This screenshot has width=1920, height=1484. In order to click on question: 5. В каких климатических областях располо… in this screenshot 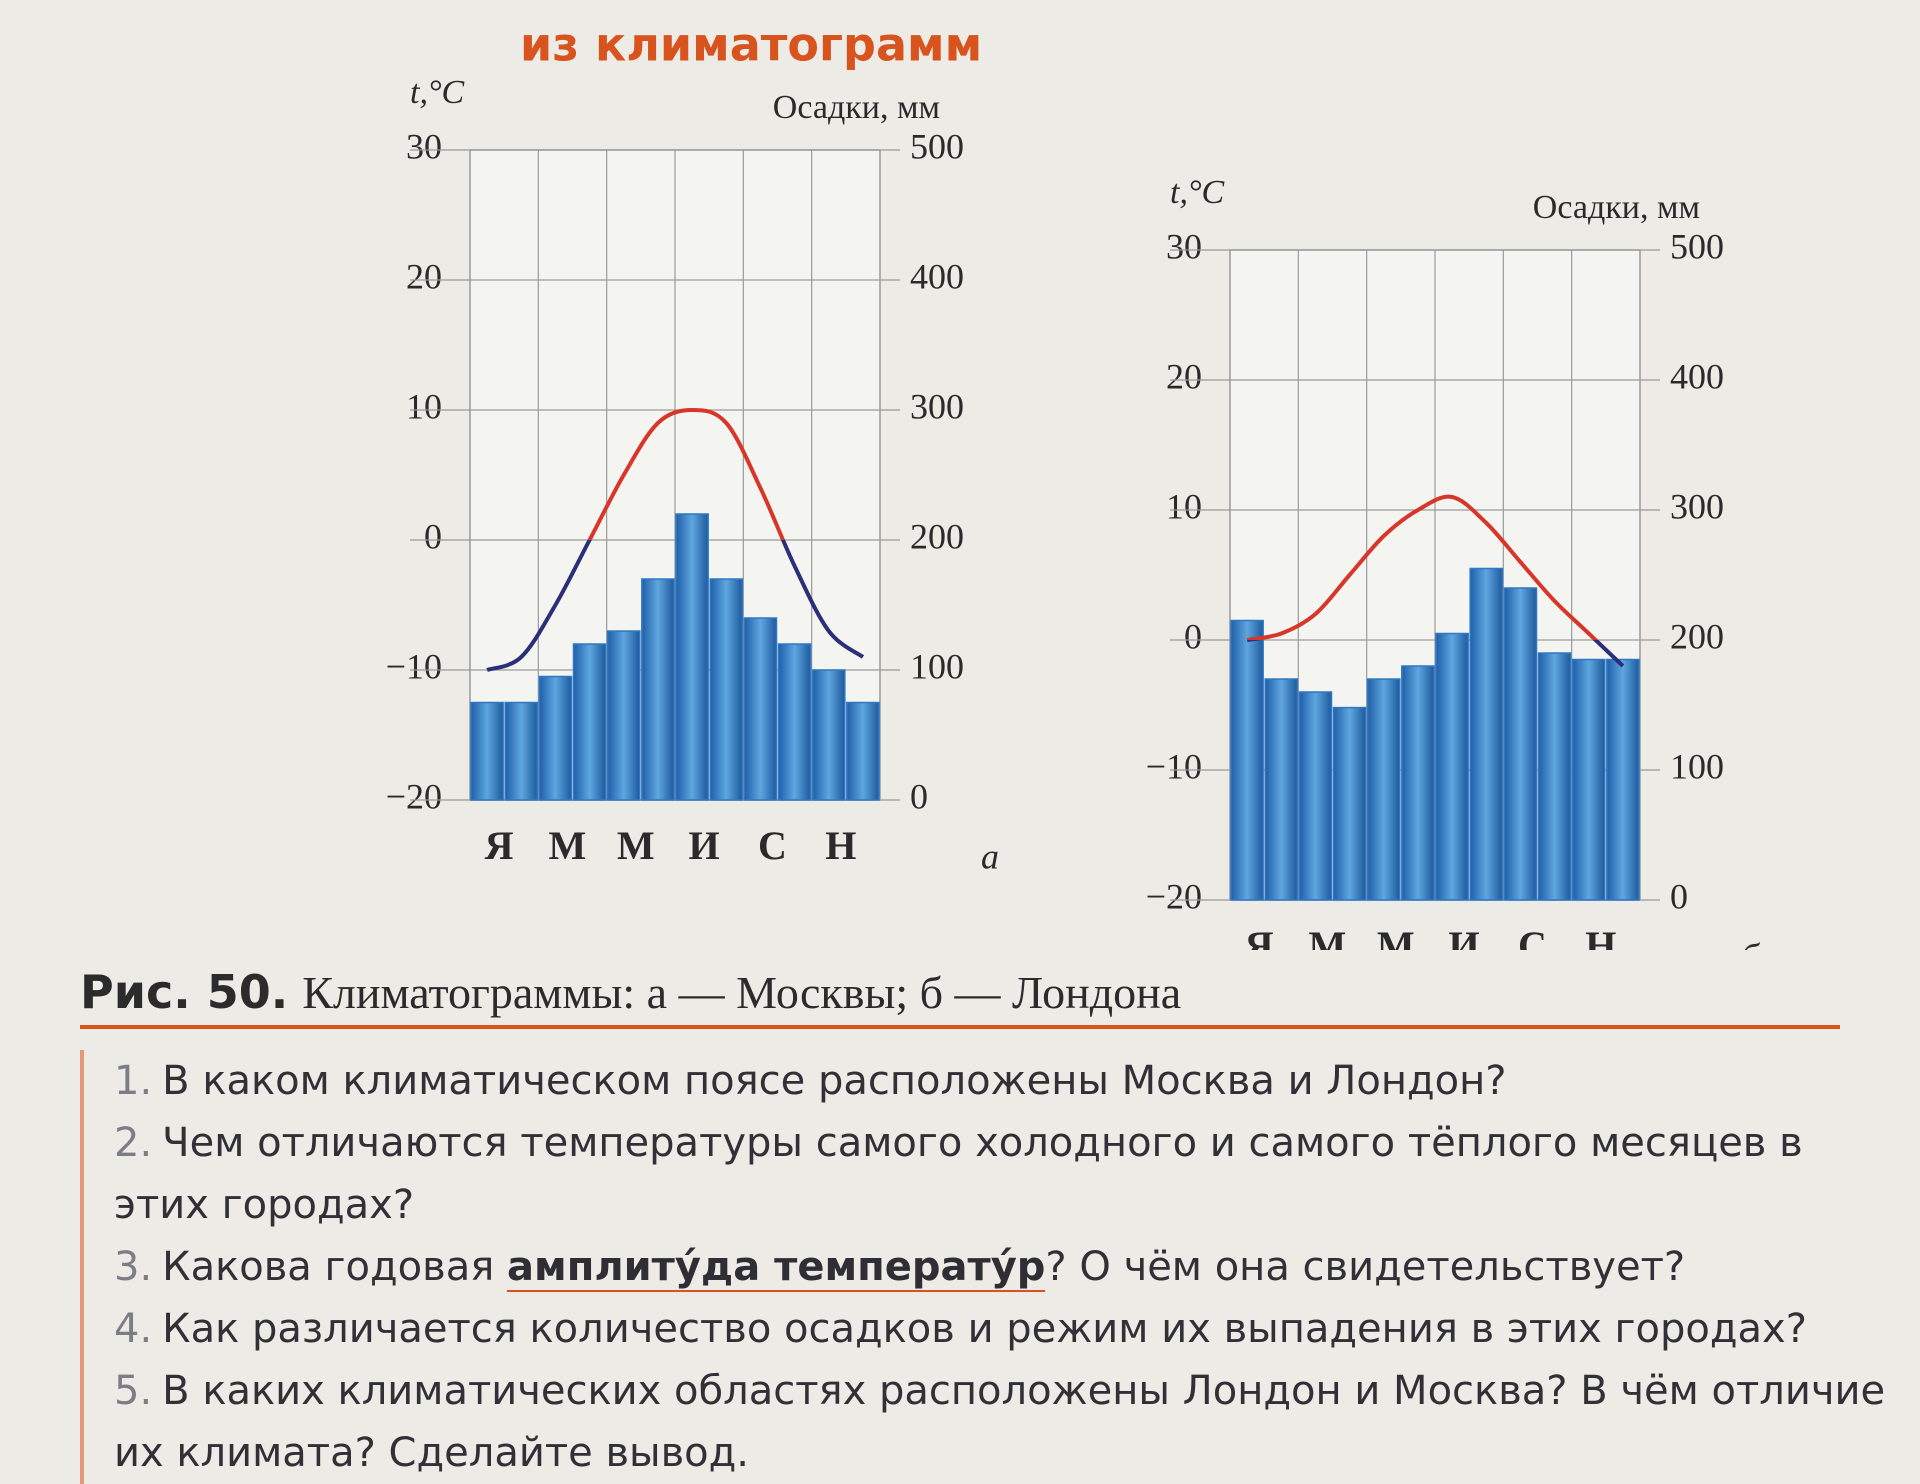, I will do `click(1009, 1422)`.